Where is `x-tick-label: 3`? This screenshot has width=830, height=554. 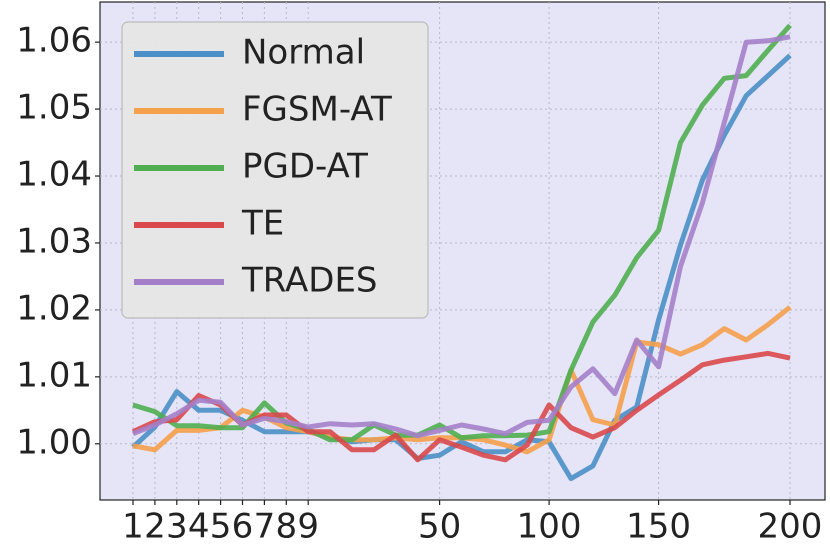 x-tick-label: 3 is located at coordinates (177, 527).